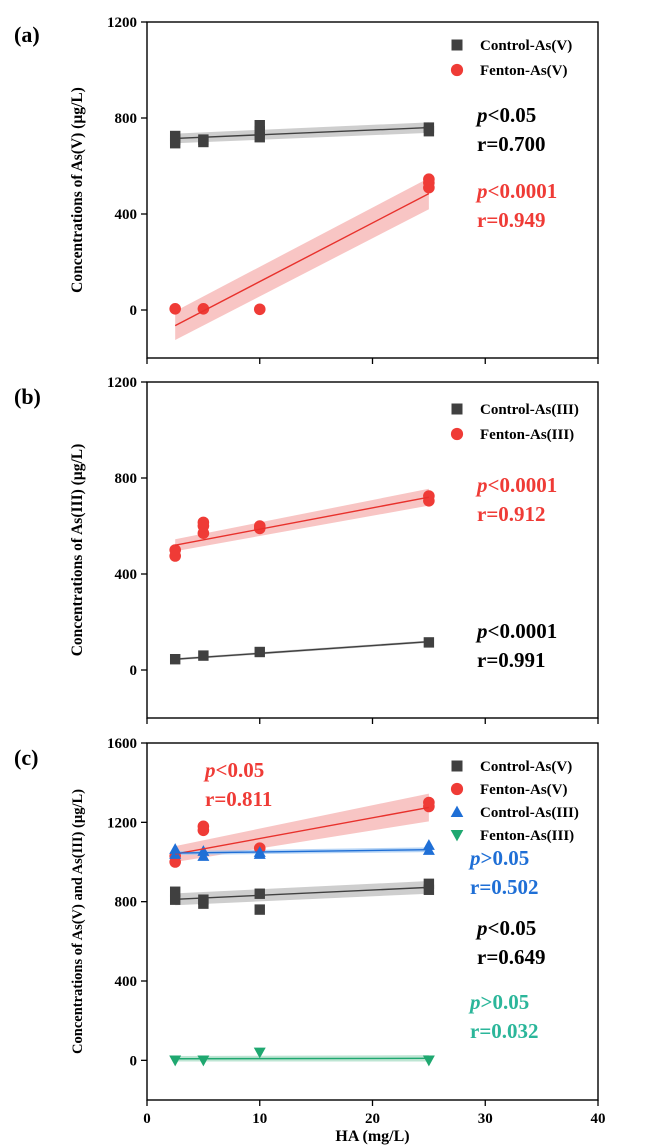 This screenshot has width=655, height=1145. What do you see at coordinates (147, 1119) in the screenshot?
I see `x-tick-label: 0` at bounding box center [147, 1119].